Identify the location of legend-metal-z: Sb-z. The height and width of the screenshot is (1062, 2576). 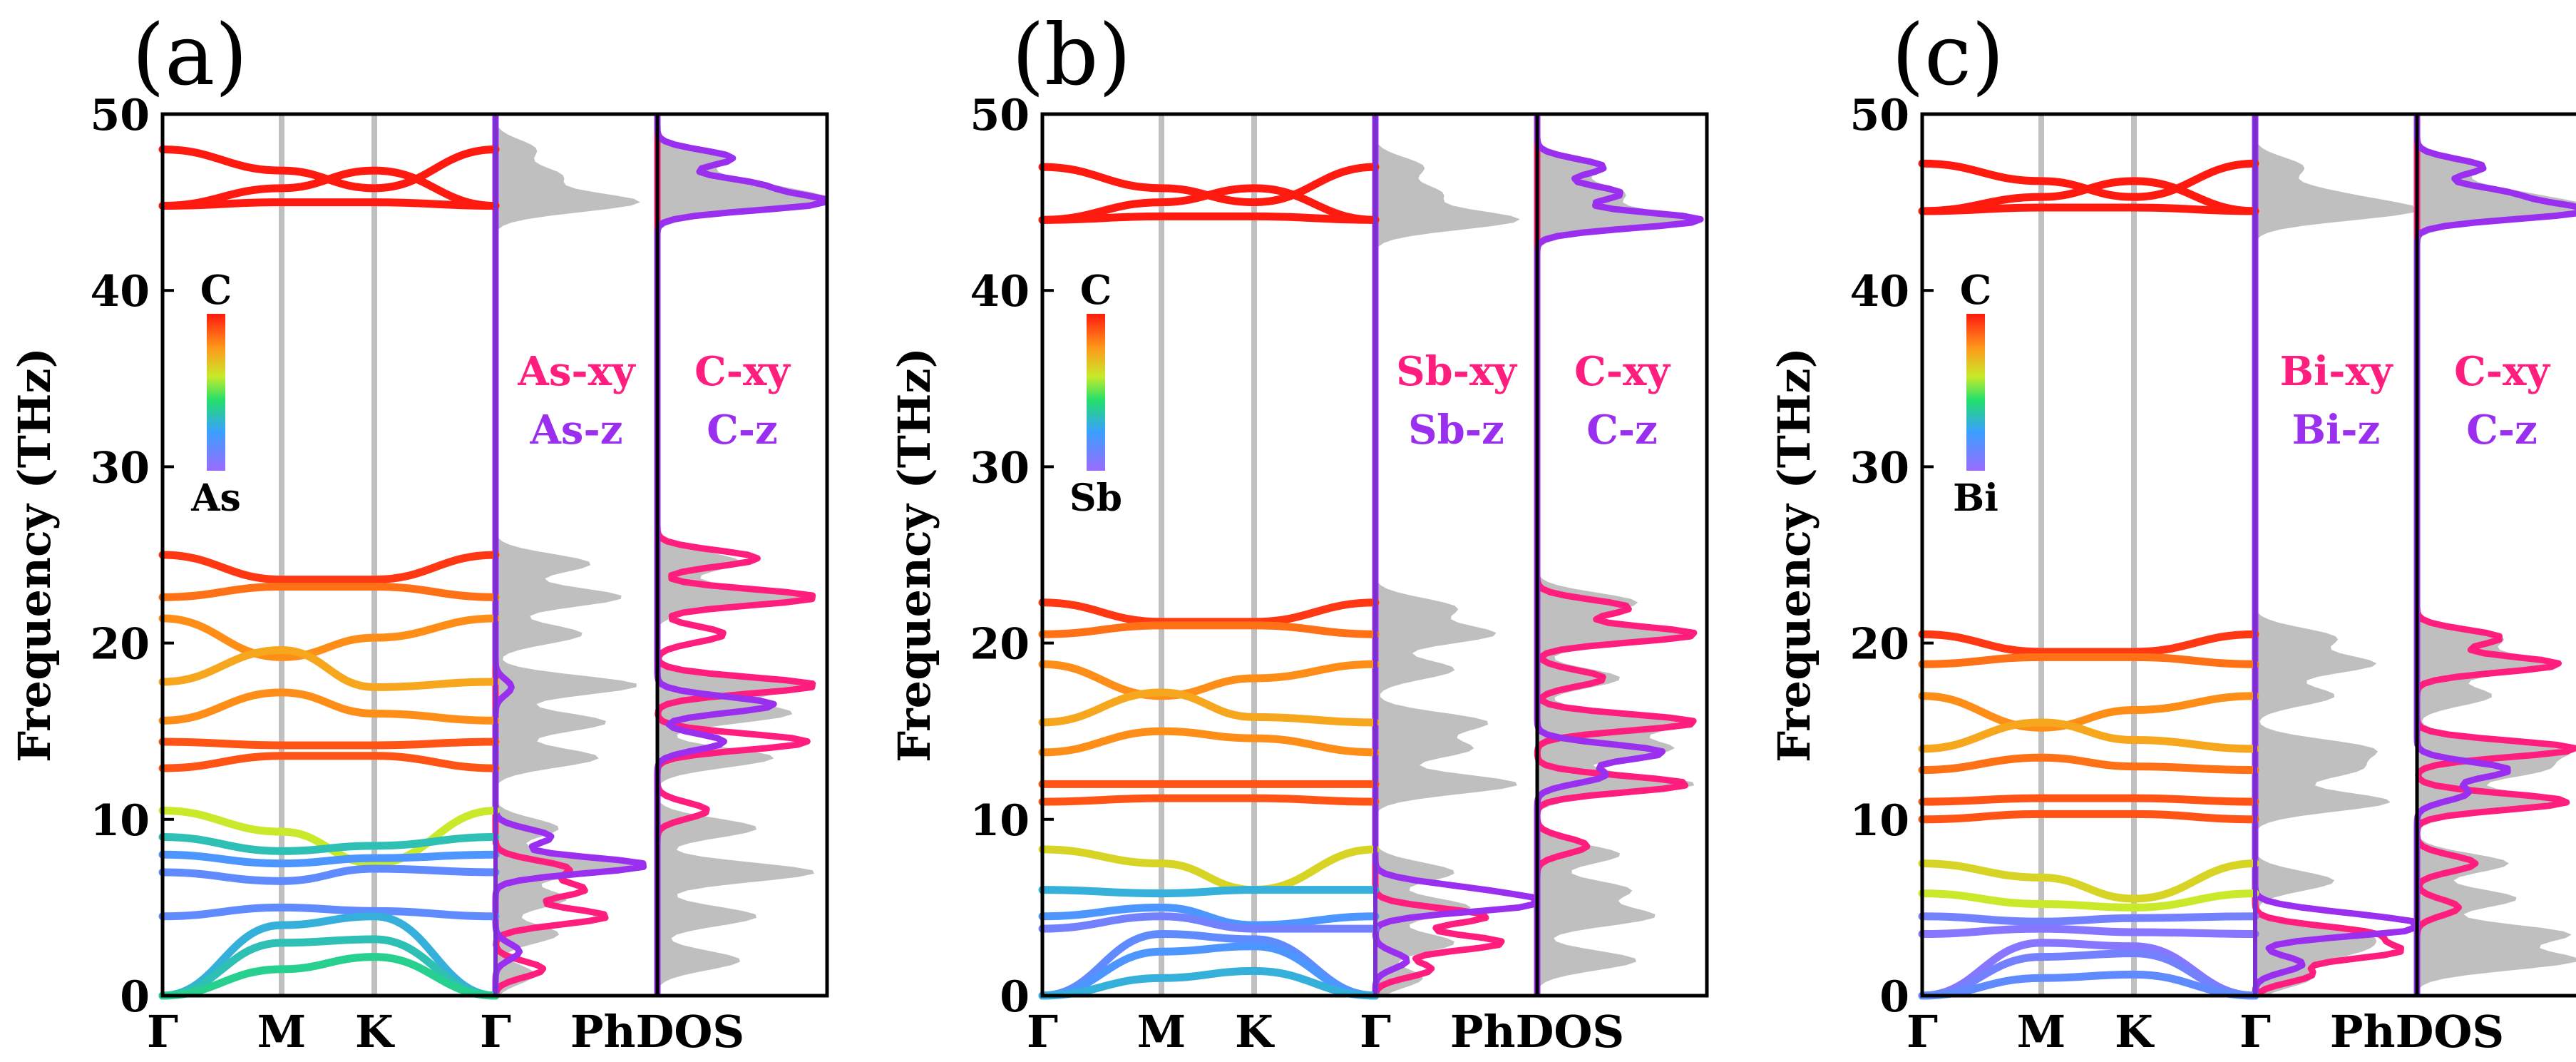
(1456, 430).